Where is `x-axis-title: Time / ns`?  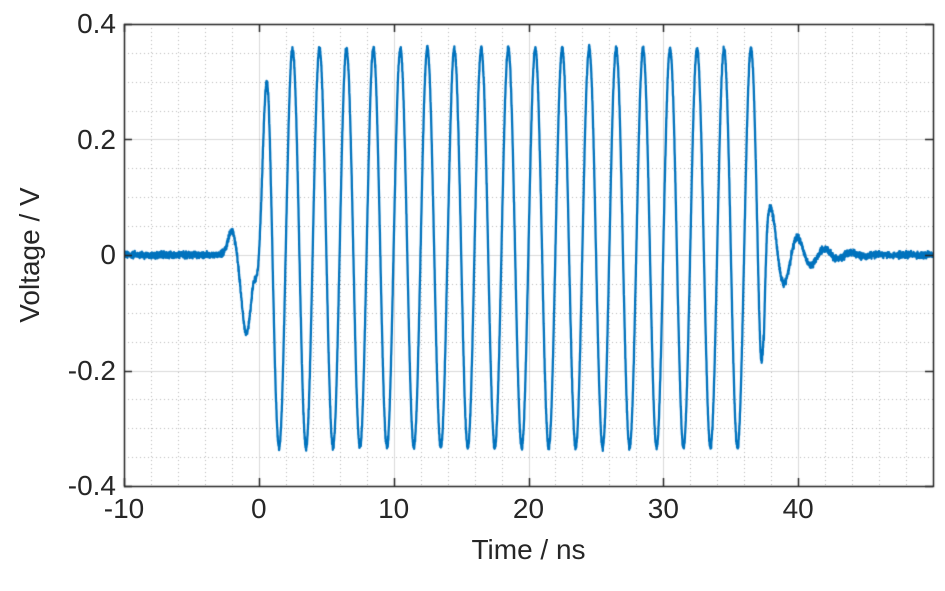
x-axis-title: Time / ns is located at coordinates (528, 549).